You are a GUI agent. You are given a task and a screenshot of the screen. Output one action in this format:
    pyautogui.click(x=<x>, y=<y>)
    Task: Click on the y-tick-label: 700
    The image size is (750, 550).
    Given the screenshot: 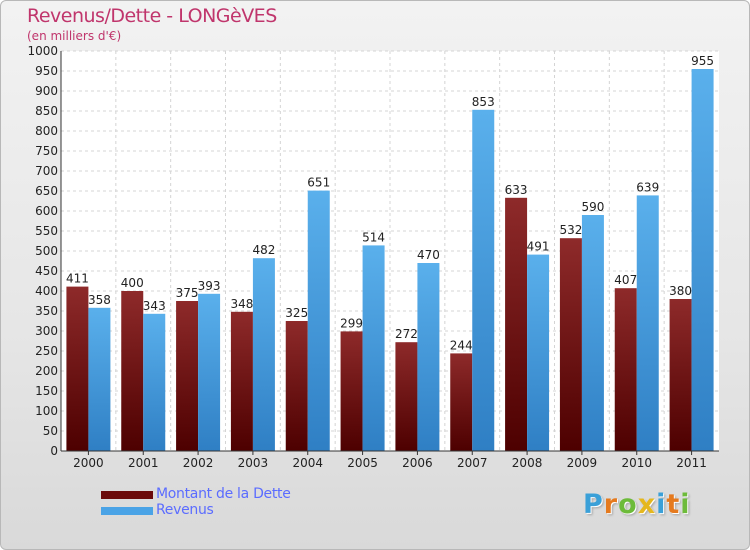 What is the action you would take?
    pyautogui.click(x=46, y=171)
    